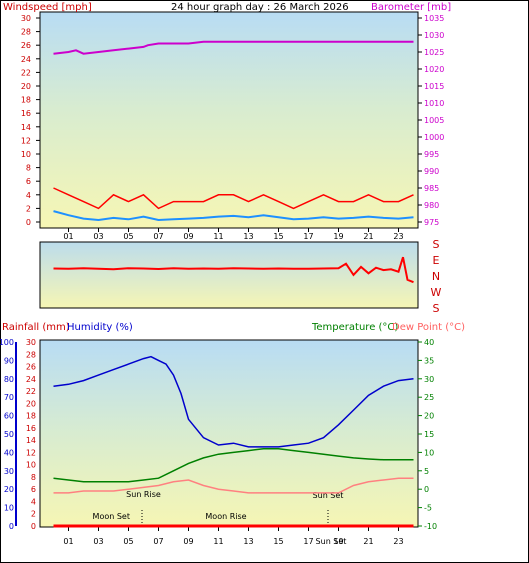 The width and height of the screenshot is (529, 563). What do you see at coordinates (233, 198) in the screenshot?
I see `wind-gust-line` at bounding box center [233, 198].